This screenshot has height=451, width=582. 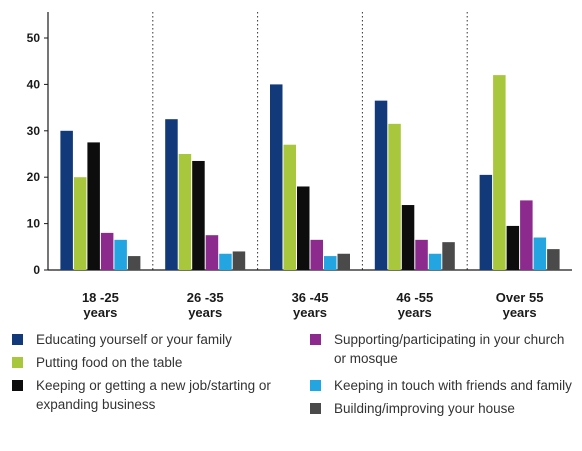 What do you see at coordinates (520, 305) in the screenshot?
I see `x-category-label: Over 55 years` at bounding box center [520, 305].